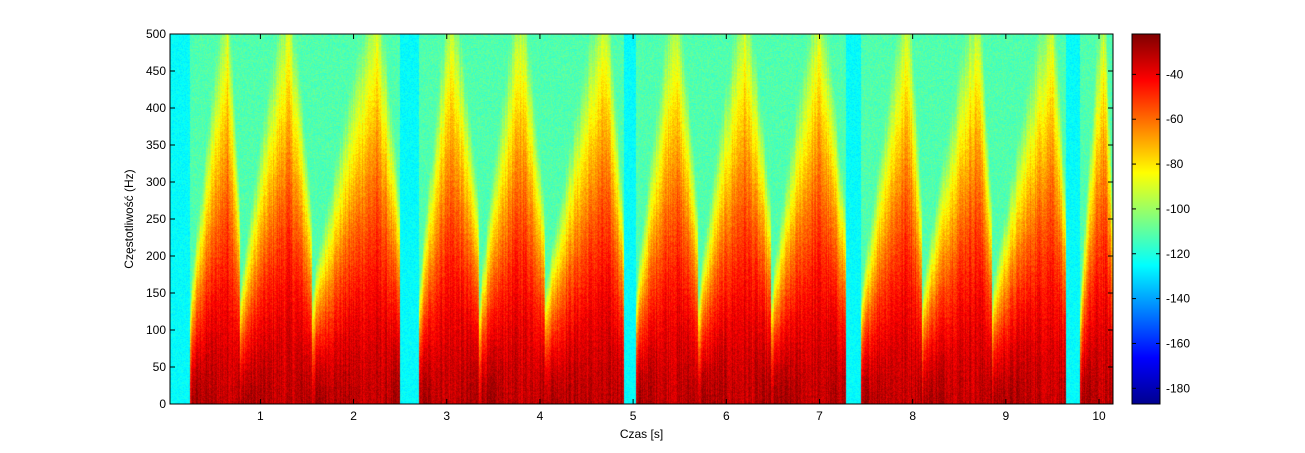 The height and width of the screenshot is (453, 1305). I want to click on colorbar-tick-label: -100, so click(1178, 209).